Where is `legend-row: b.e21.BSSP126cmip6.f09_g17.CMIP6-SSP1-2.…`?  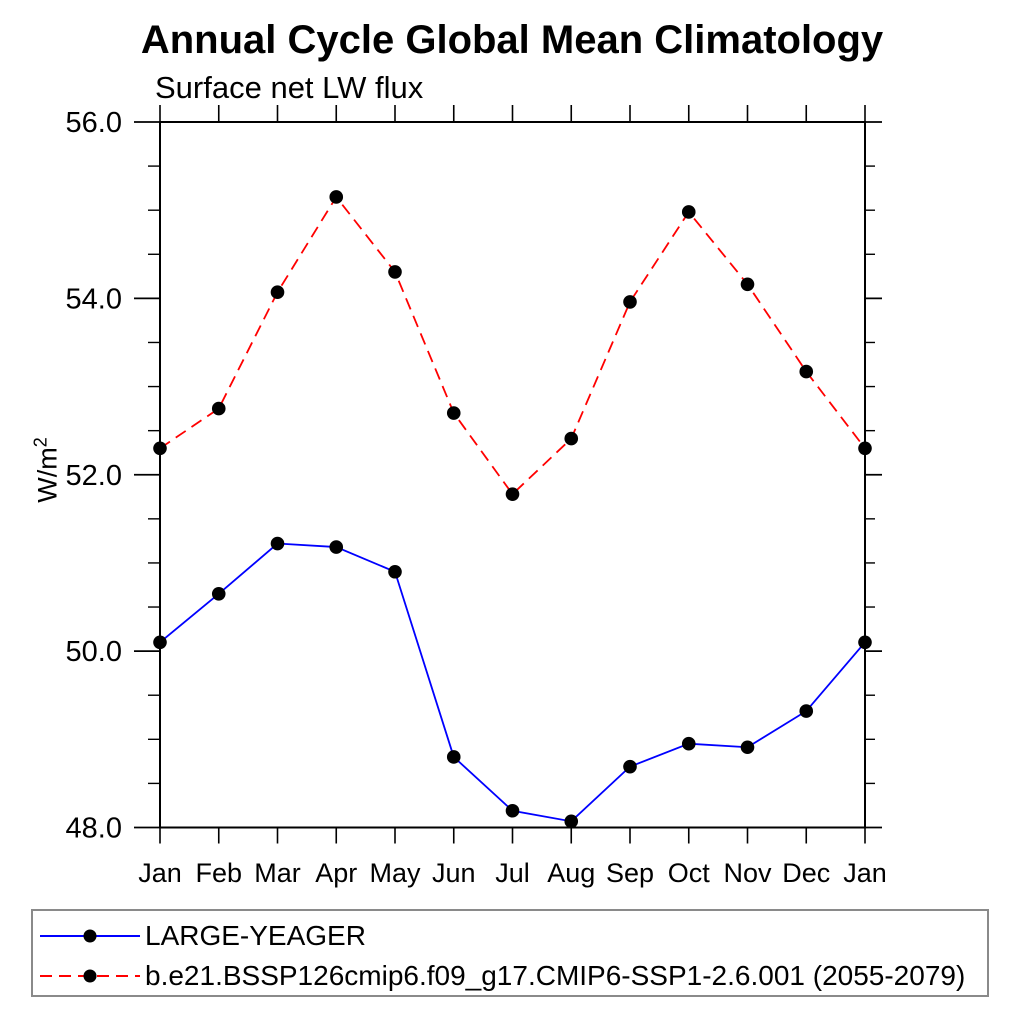 legend-row: b.e21.BSSP126cmip6.f09_g17.CMIP6-SSP1-2.… is located at coordinates (513, 976).